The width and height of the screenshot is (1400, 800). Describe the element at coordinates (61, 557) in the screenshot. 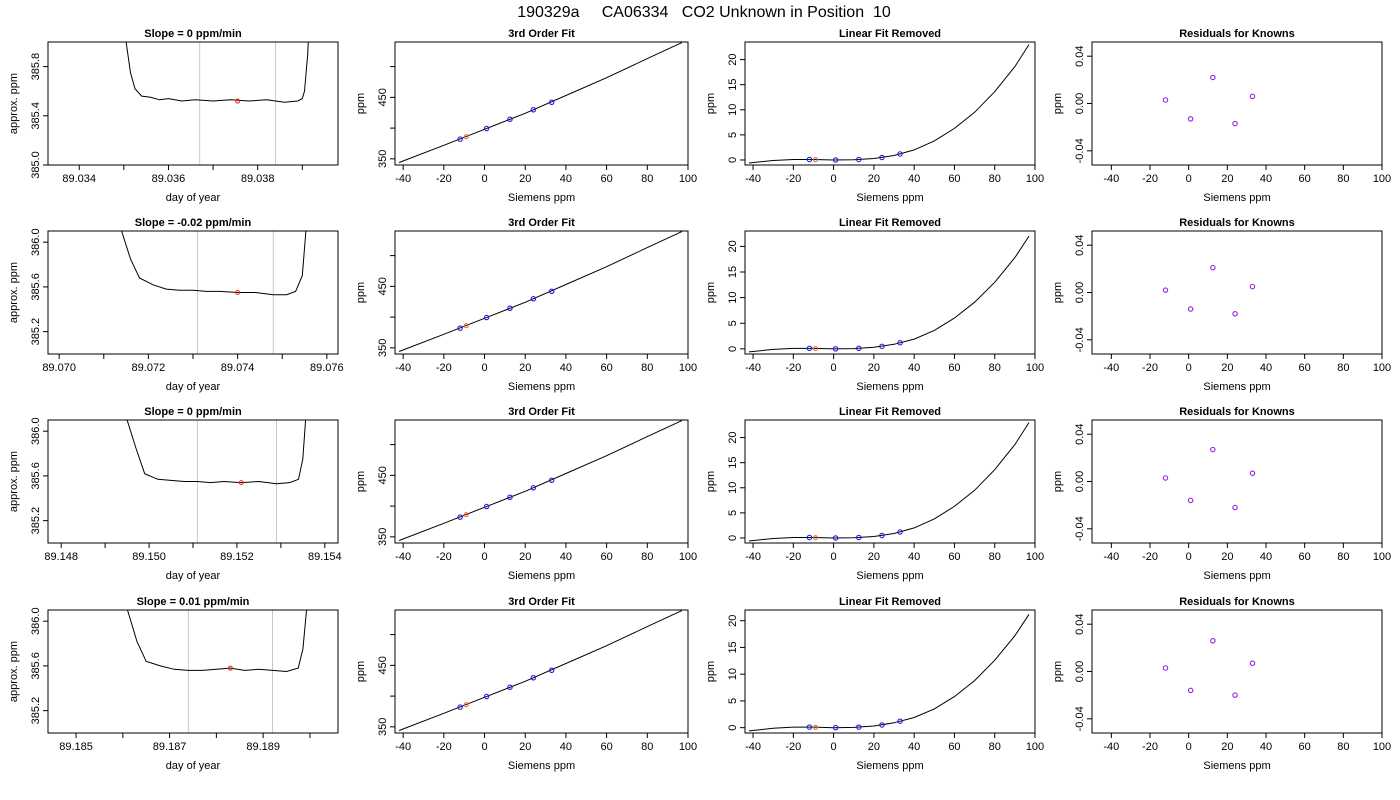

I see `x-tick-label: 89.148` at that location.